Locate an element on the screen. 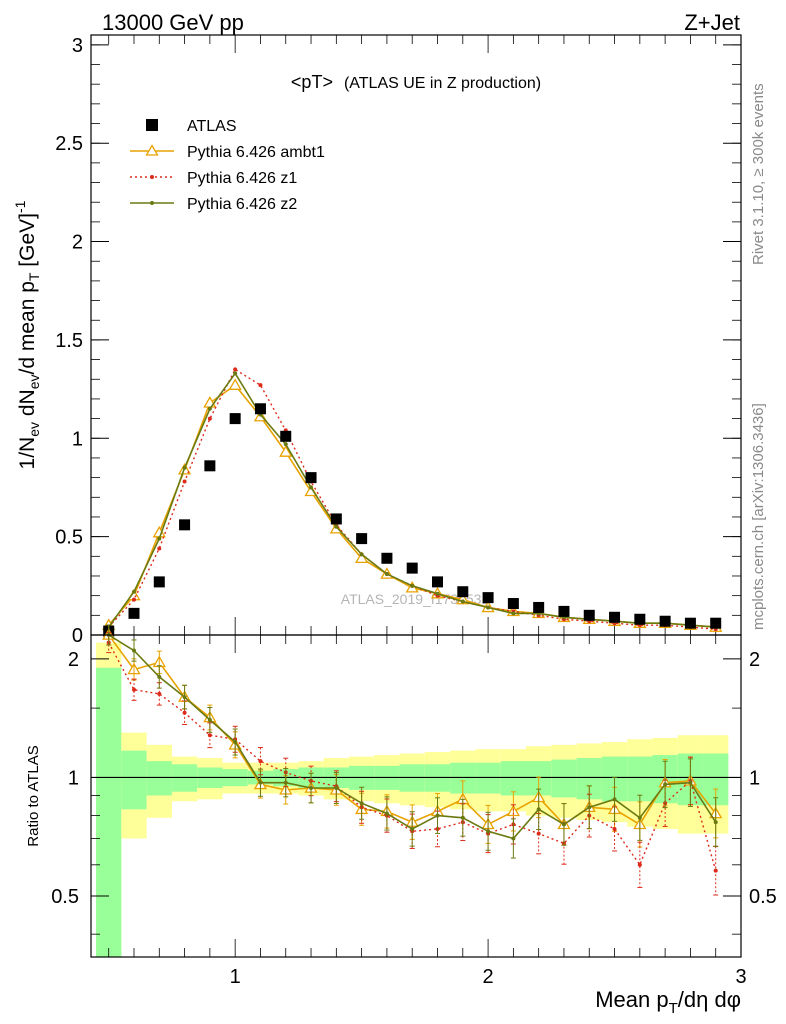  legend-entry: Pythia 6.426 z2 is located at coordinates (213, 204).